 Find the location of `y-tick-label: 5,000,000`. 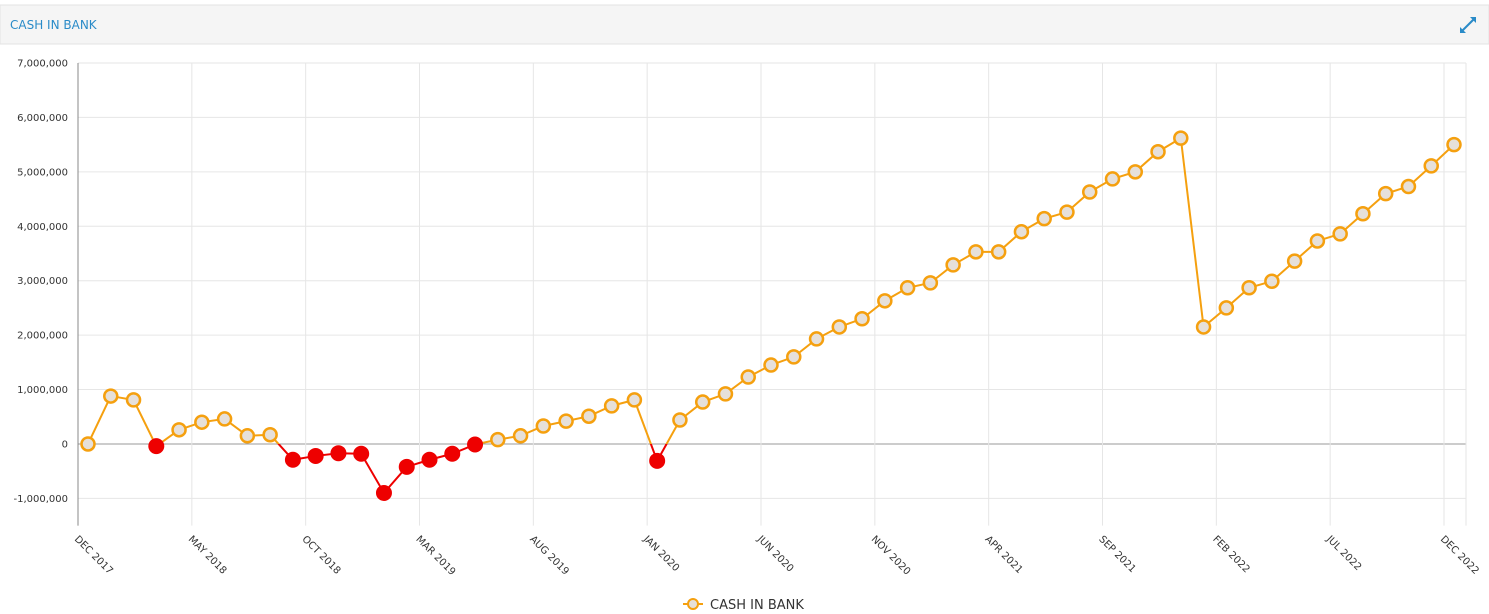

y-tick-label: 5,000,000 is located at coordinates (42, 172).